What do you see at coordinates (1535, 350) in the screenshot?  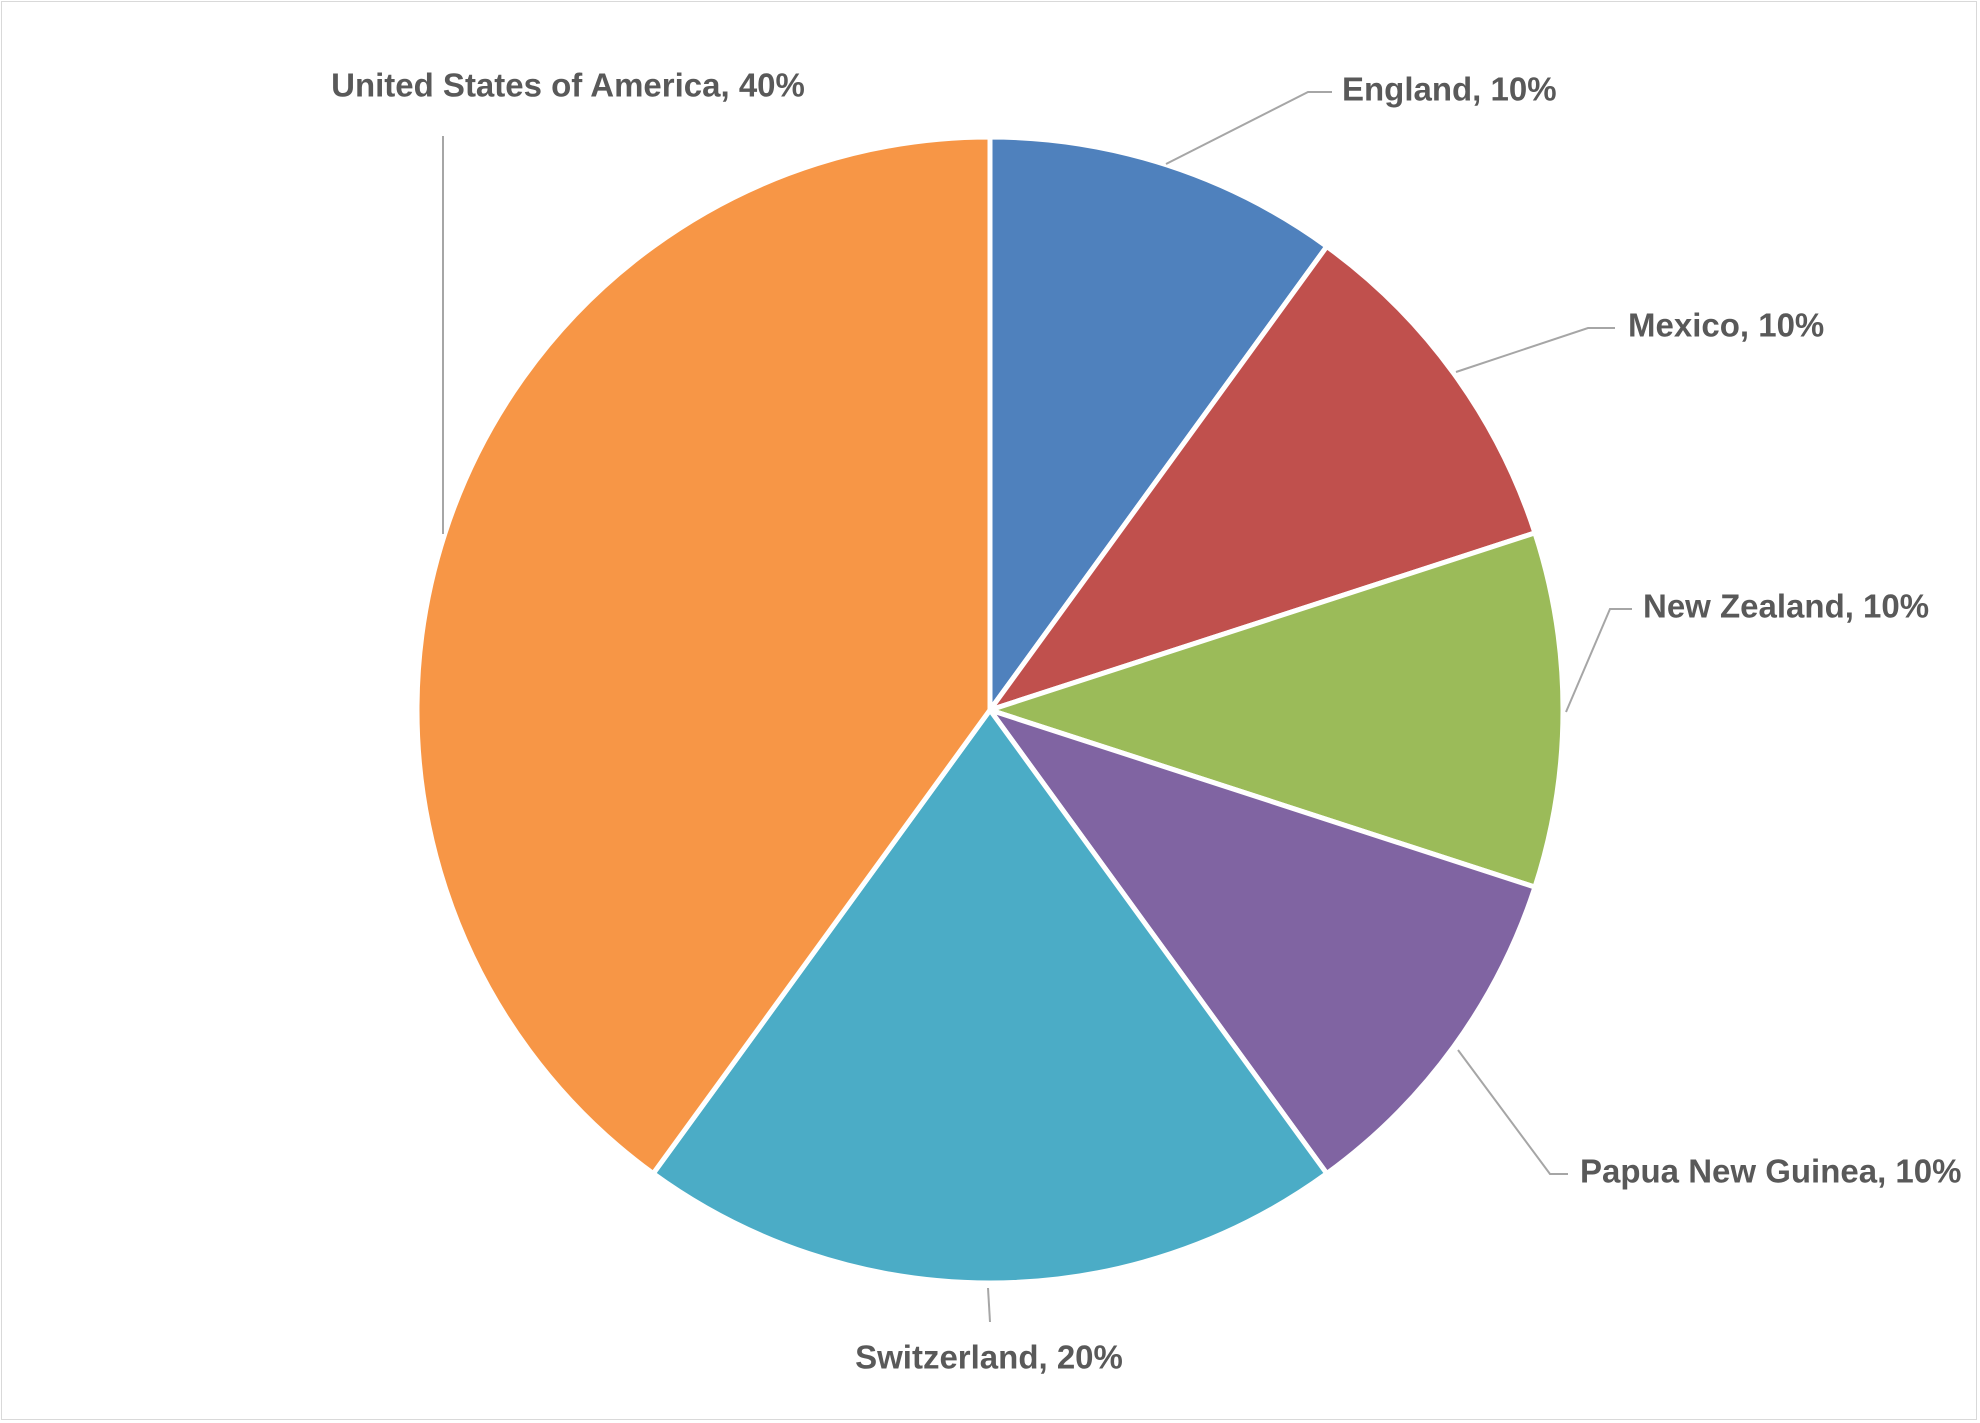 I see `leader-line-mexico` at bounding box center [1535, 350].